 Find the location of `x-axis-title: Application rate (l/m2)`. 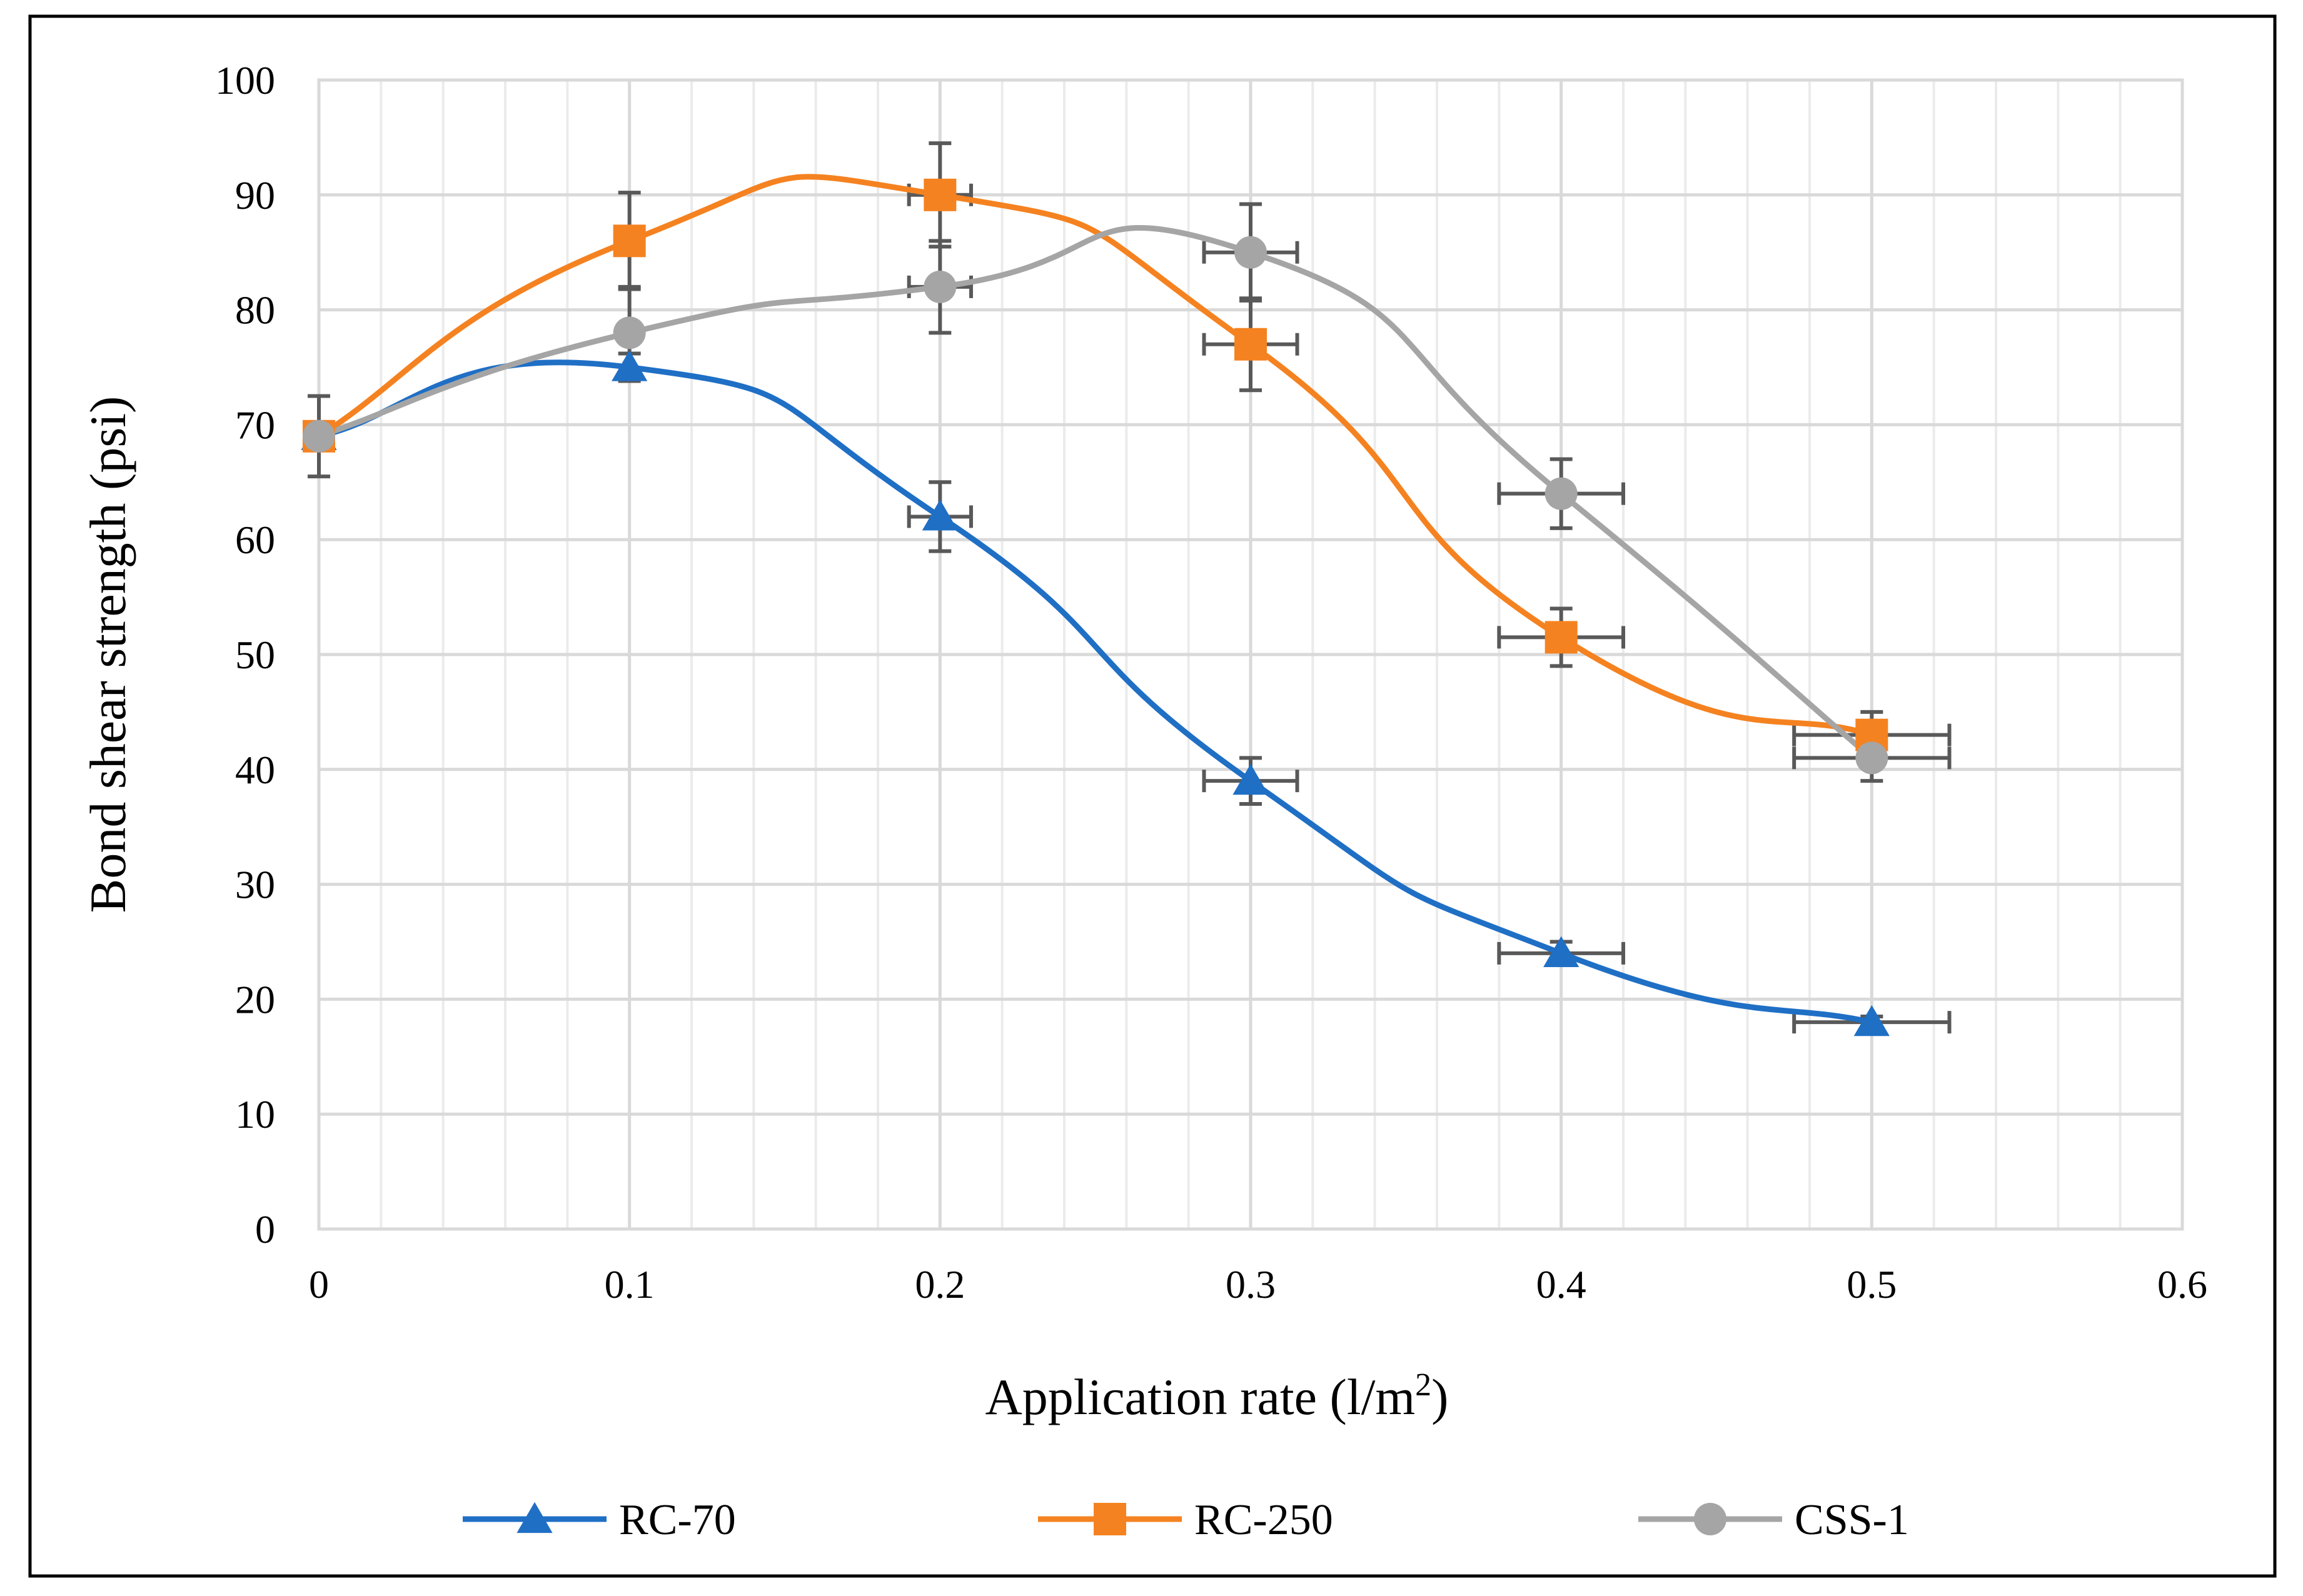

x-axis-title: Application rate (l/m2) is located at coordinates (1217, 1396).